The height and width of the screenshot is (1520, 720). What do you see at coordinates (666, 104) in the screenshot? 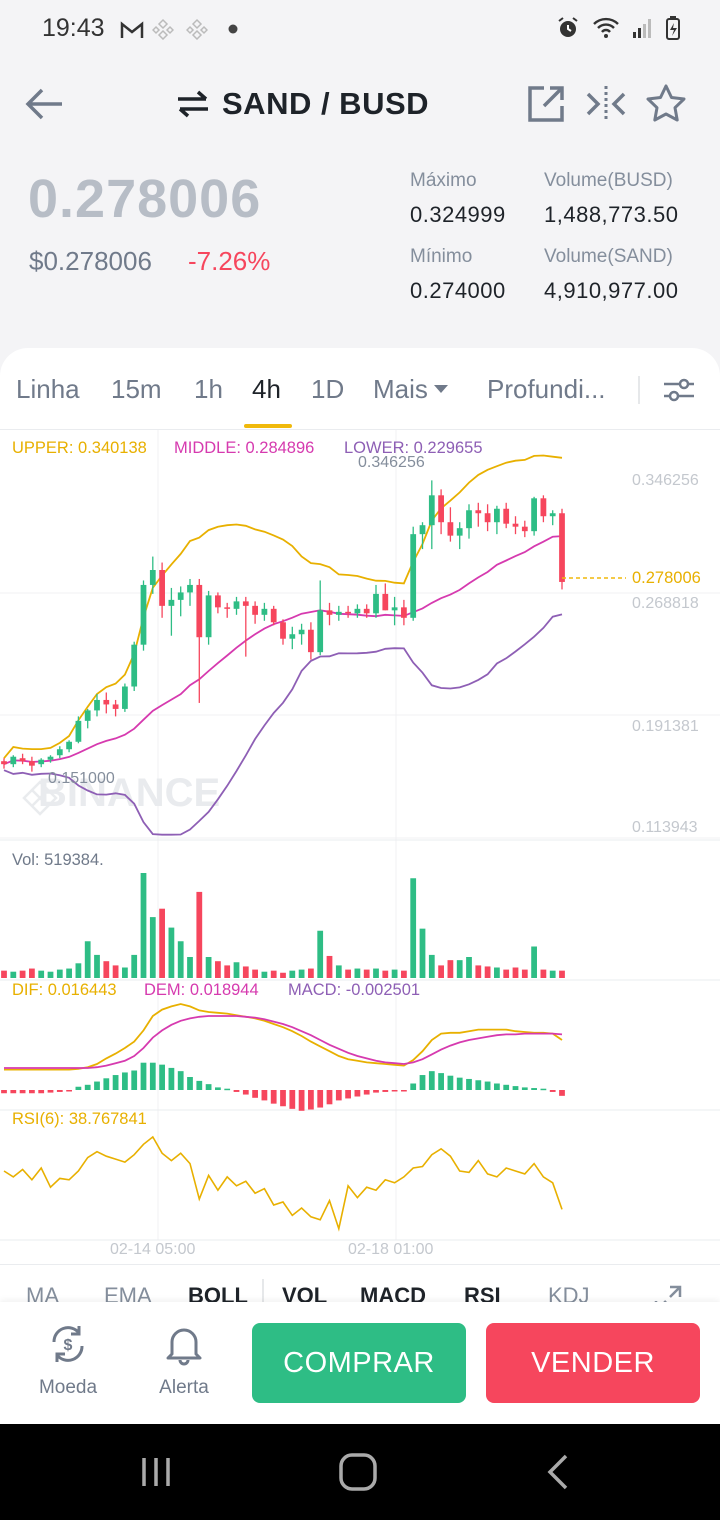
I see `favorite-star-icon` at bounding box center [666, 104].